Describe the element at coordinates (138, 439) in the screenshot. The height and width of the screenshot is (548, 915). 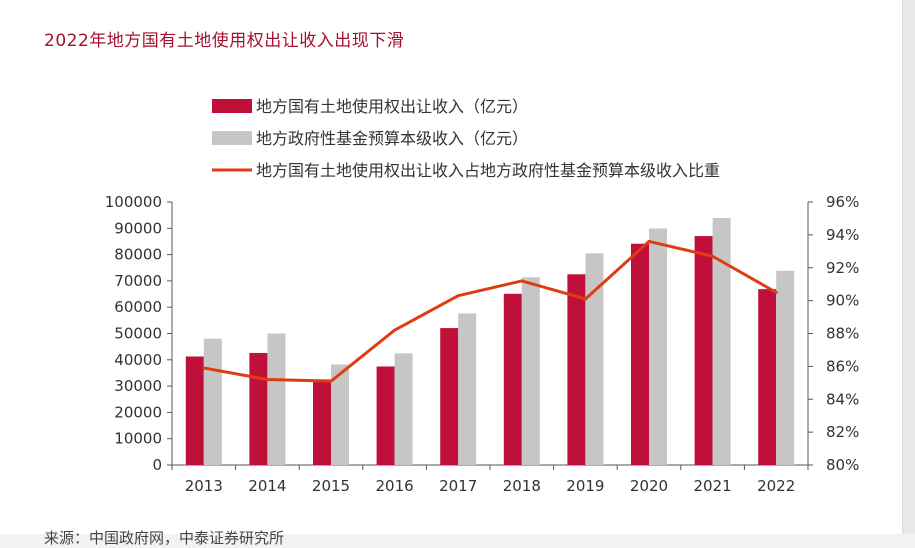
I see `y-left-tick-label: 10000` at that location.